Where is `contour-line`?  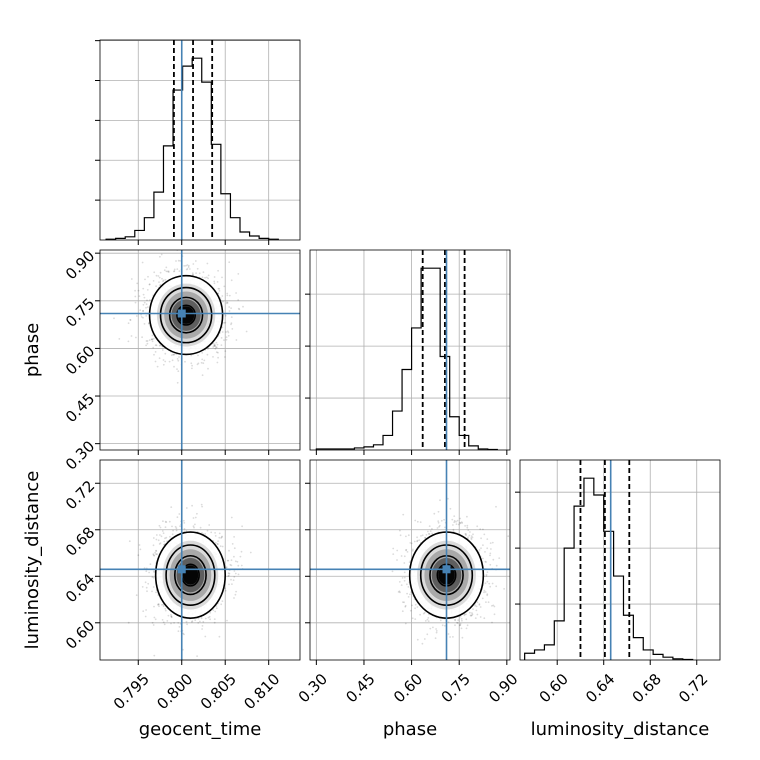
contour-line is located at coordinates (186, 315).